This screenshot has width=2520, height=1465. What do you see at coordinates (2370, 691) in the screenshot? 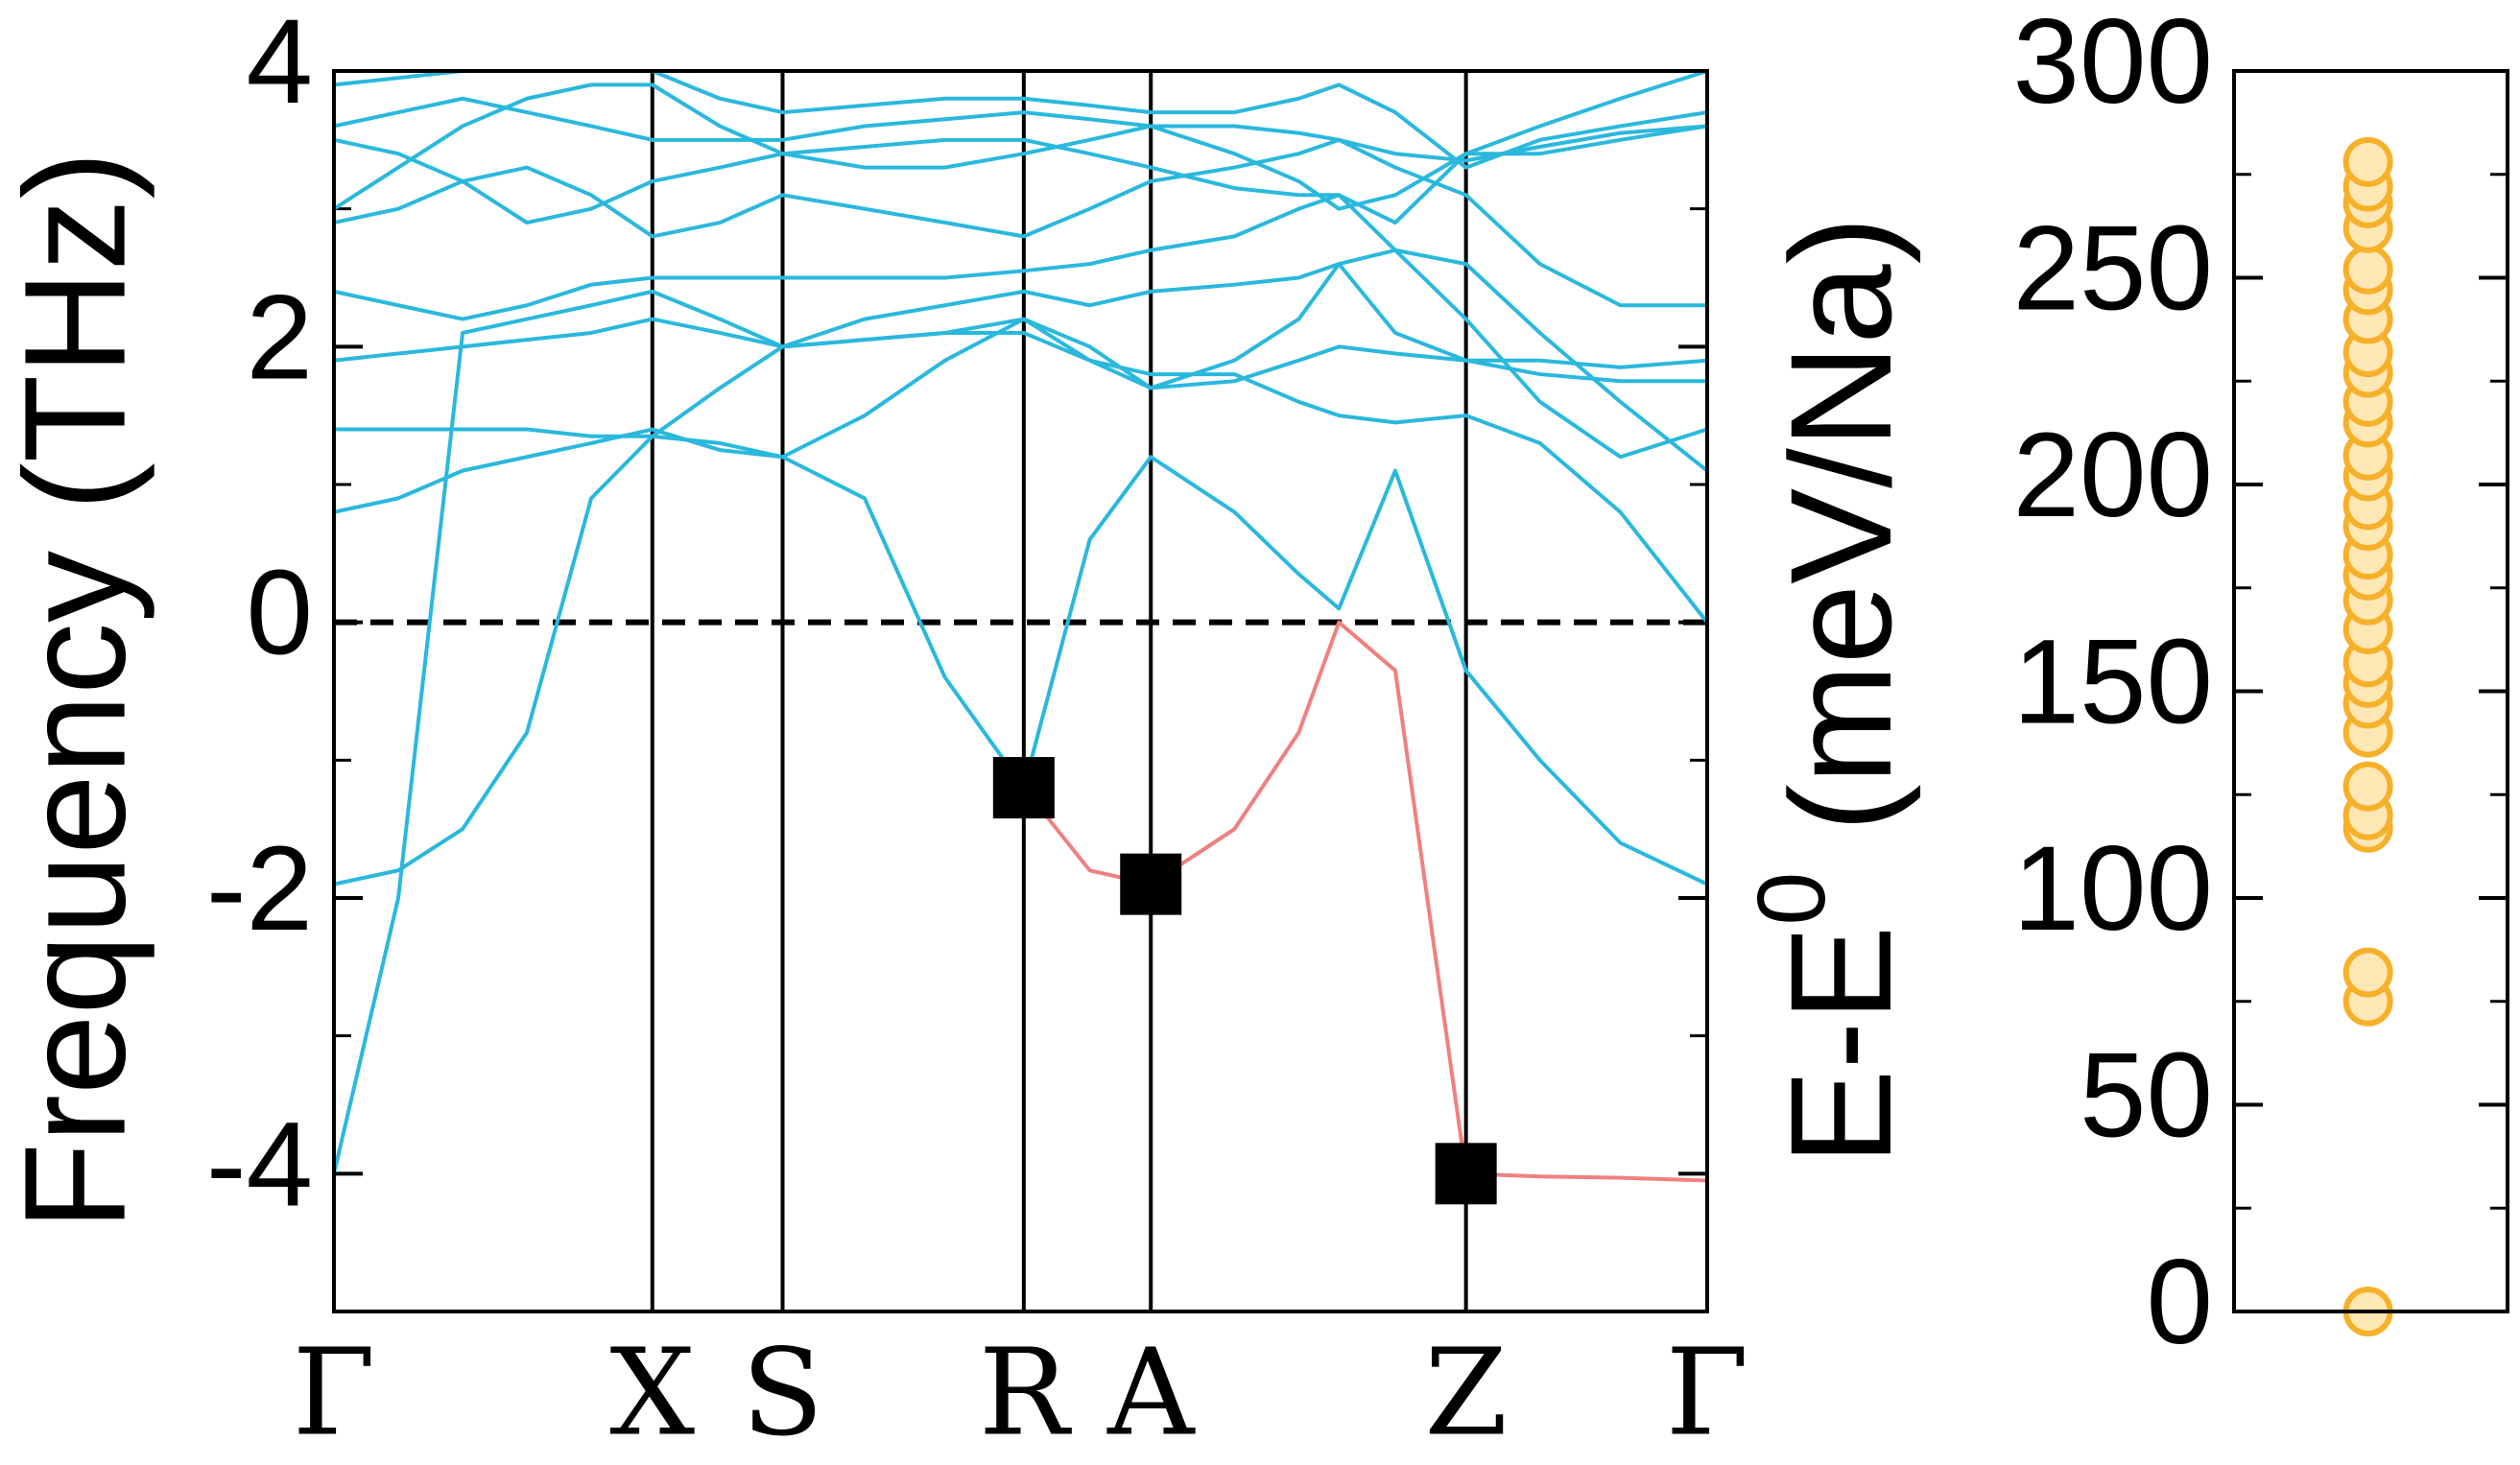
I see `plot-frame` at bounding box center [2370, 691].